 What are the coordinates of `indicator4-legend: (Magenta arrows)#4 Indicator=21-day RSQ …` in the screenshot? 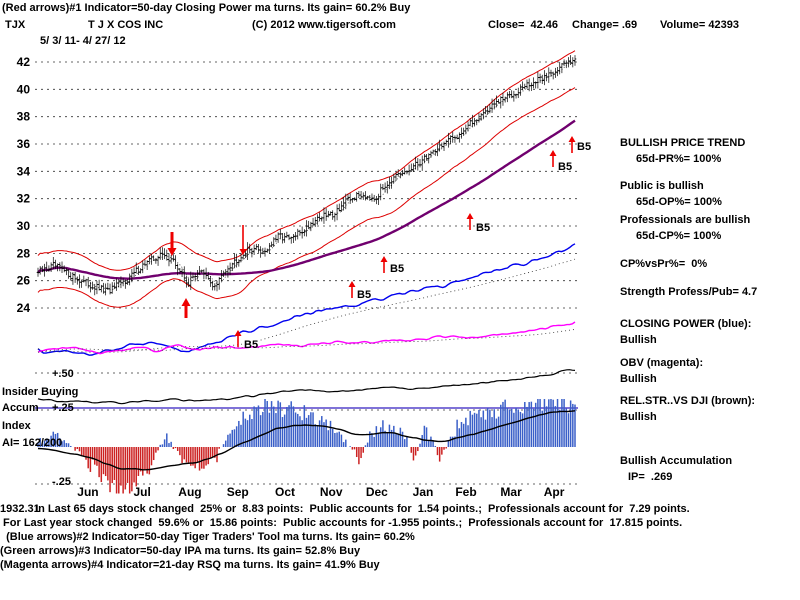 It's located at (190, 565).